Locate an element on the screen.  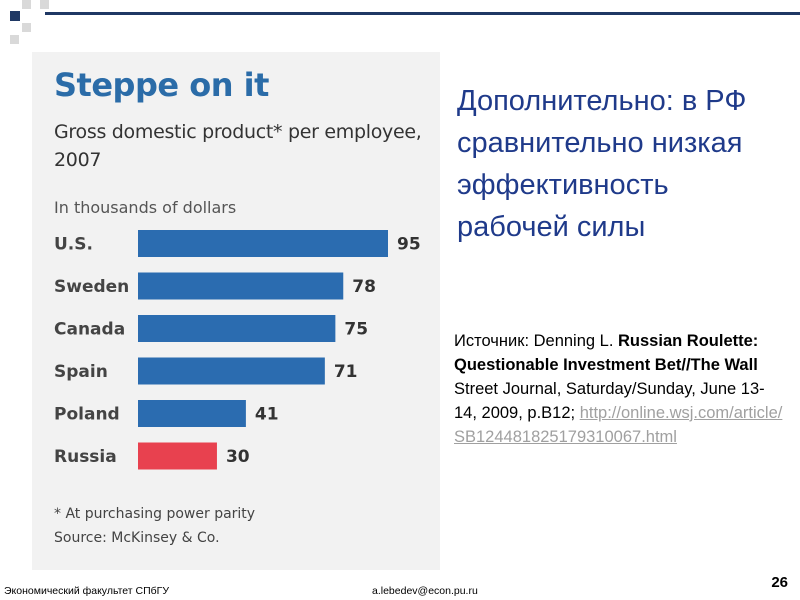
source-prefix: Источник: Denning L. is located at coordinates (536, 341).